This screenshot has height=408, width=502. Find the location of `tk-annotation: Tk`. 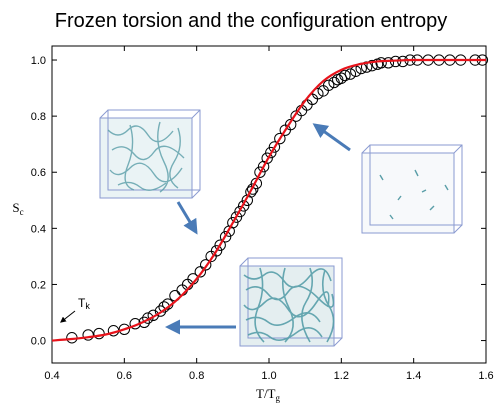

tk-annotation: Tk is located at coordinates (84, 303).